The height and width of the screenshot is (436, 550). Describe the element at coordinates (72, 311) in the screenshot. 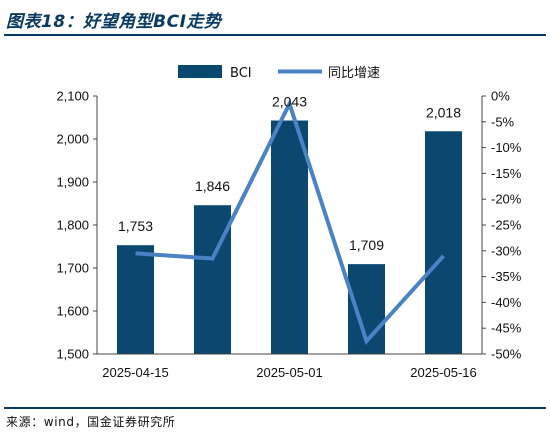

I see `left-tick-label: 1,600` at that location.